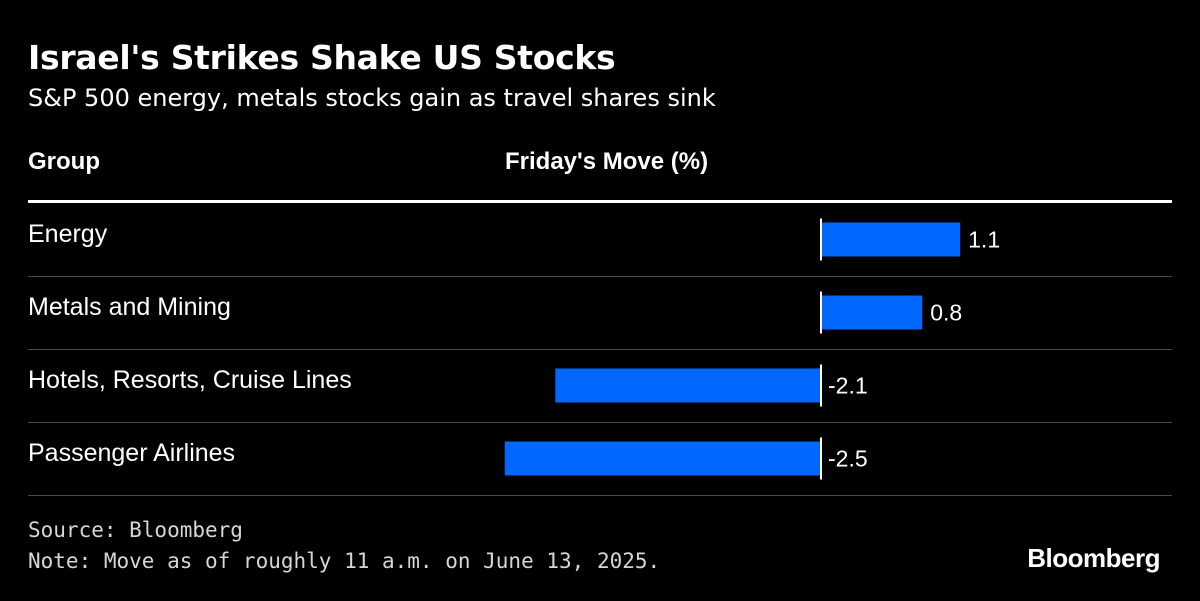 The height and width of the screenshot is (601, 1200). I want to click on column-header-move: Friday's Move (%), so click(607, 161).